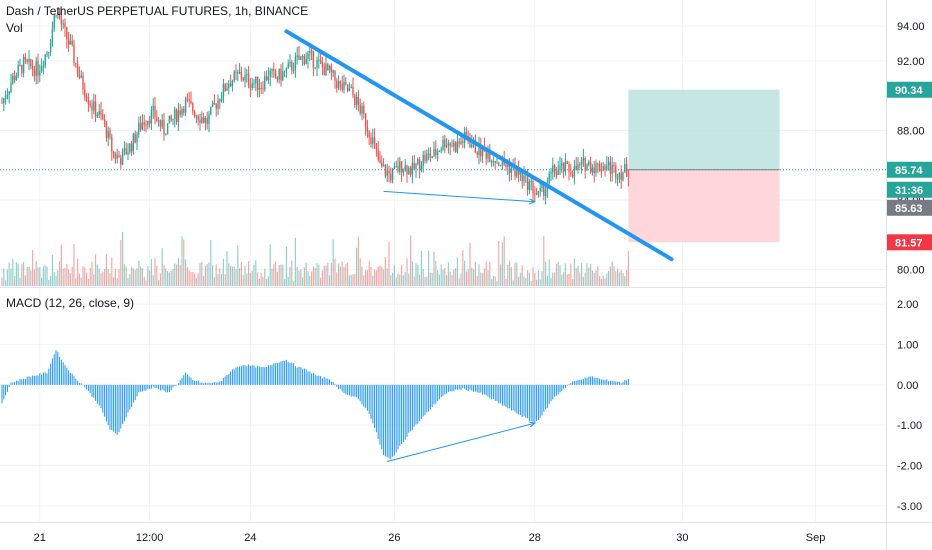 This screenshot has width=932, height=550. What do you see at coordinates (704, 166) in the screenshot?
I see `long-position-tool` at bounding box center [704, 166].